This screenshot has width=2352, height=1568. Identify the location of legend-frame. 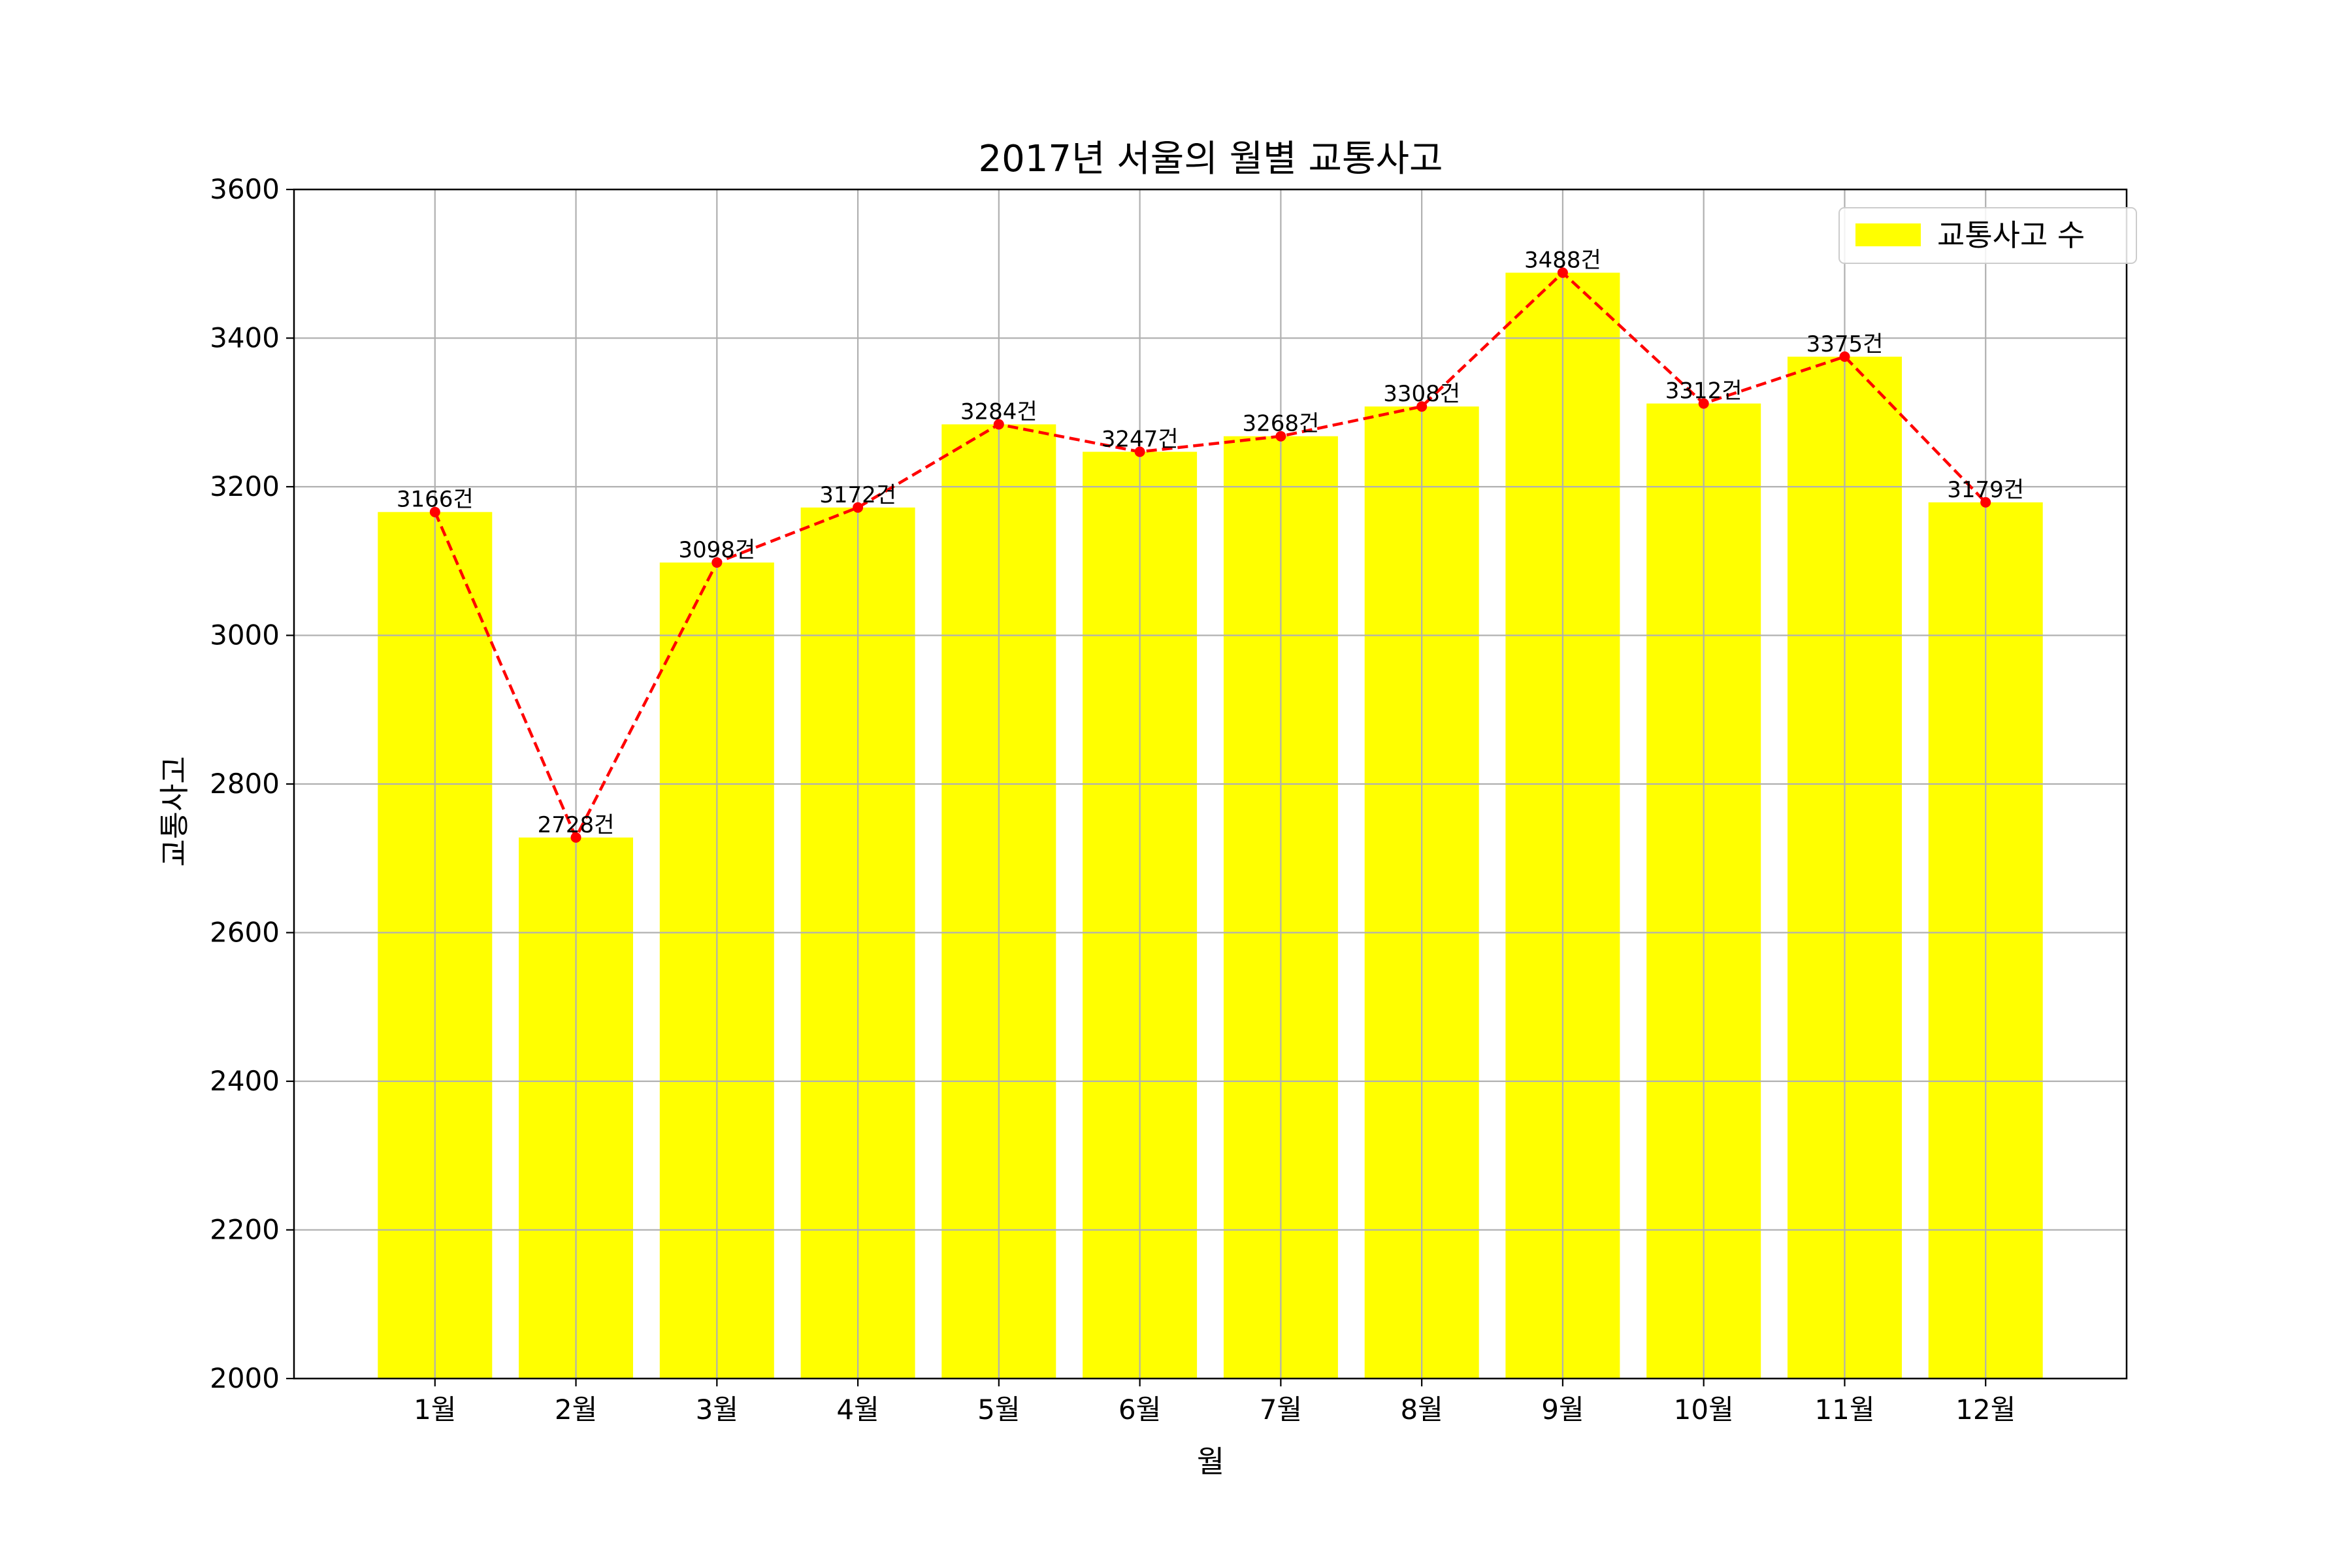
(1987, 235).